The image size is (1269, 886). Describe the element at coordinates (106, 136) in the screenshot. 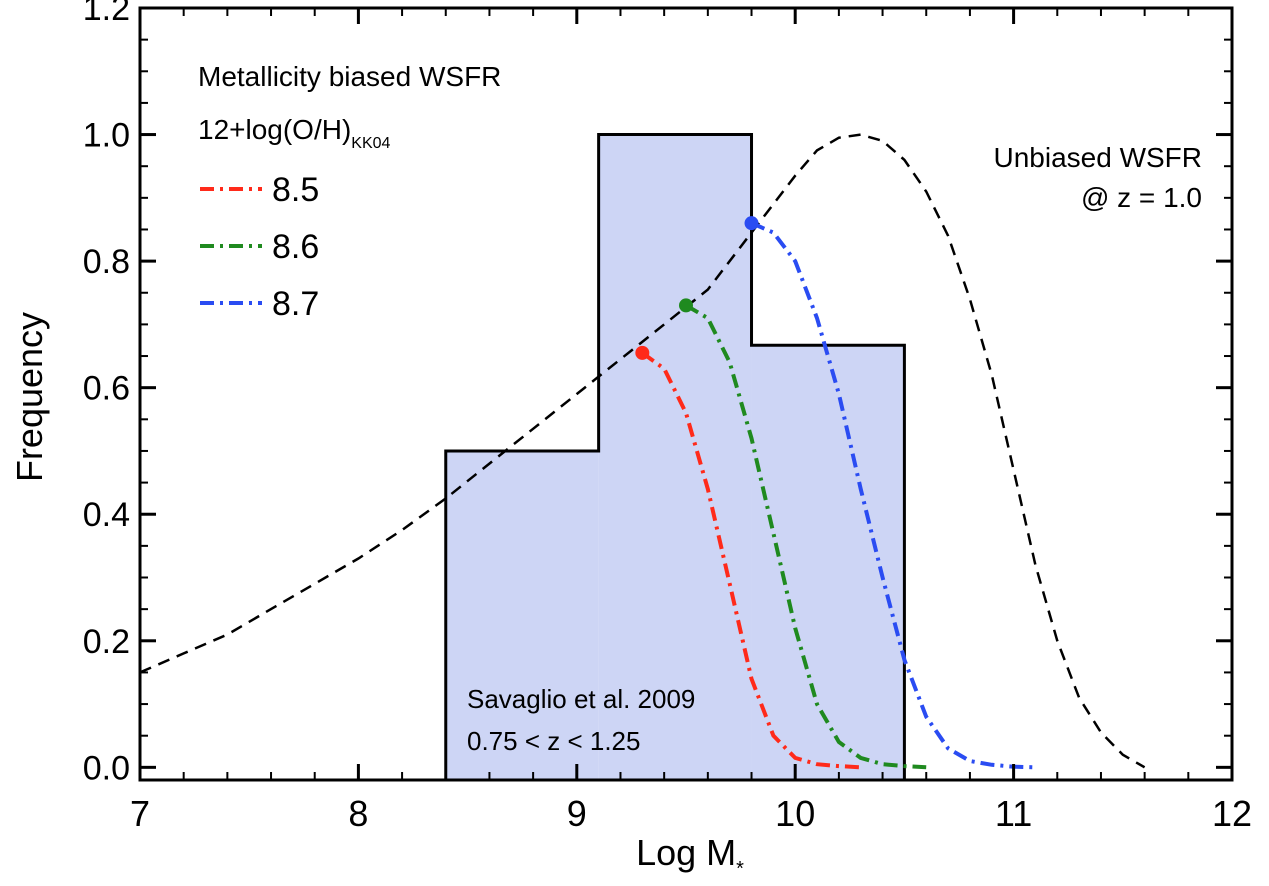

I see `y-tick-label: 1.0` at that location.